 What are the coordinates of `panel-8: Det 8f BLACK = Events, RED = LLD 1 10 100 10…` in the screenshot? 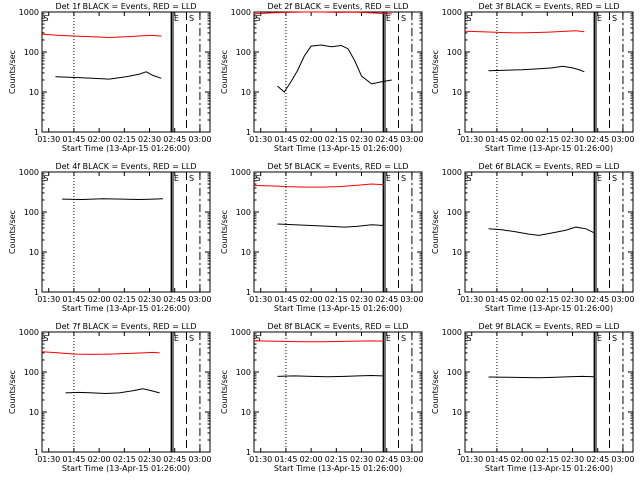 It's located at (321, 397).